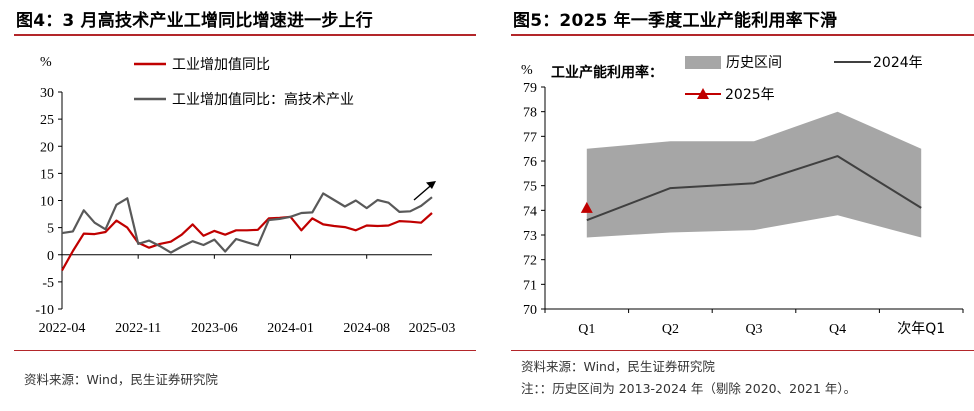  I want to click on right-legend-band-swatch, so click(703, 62).